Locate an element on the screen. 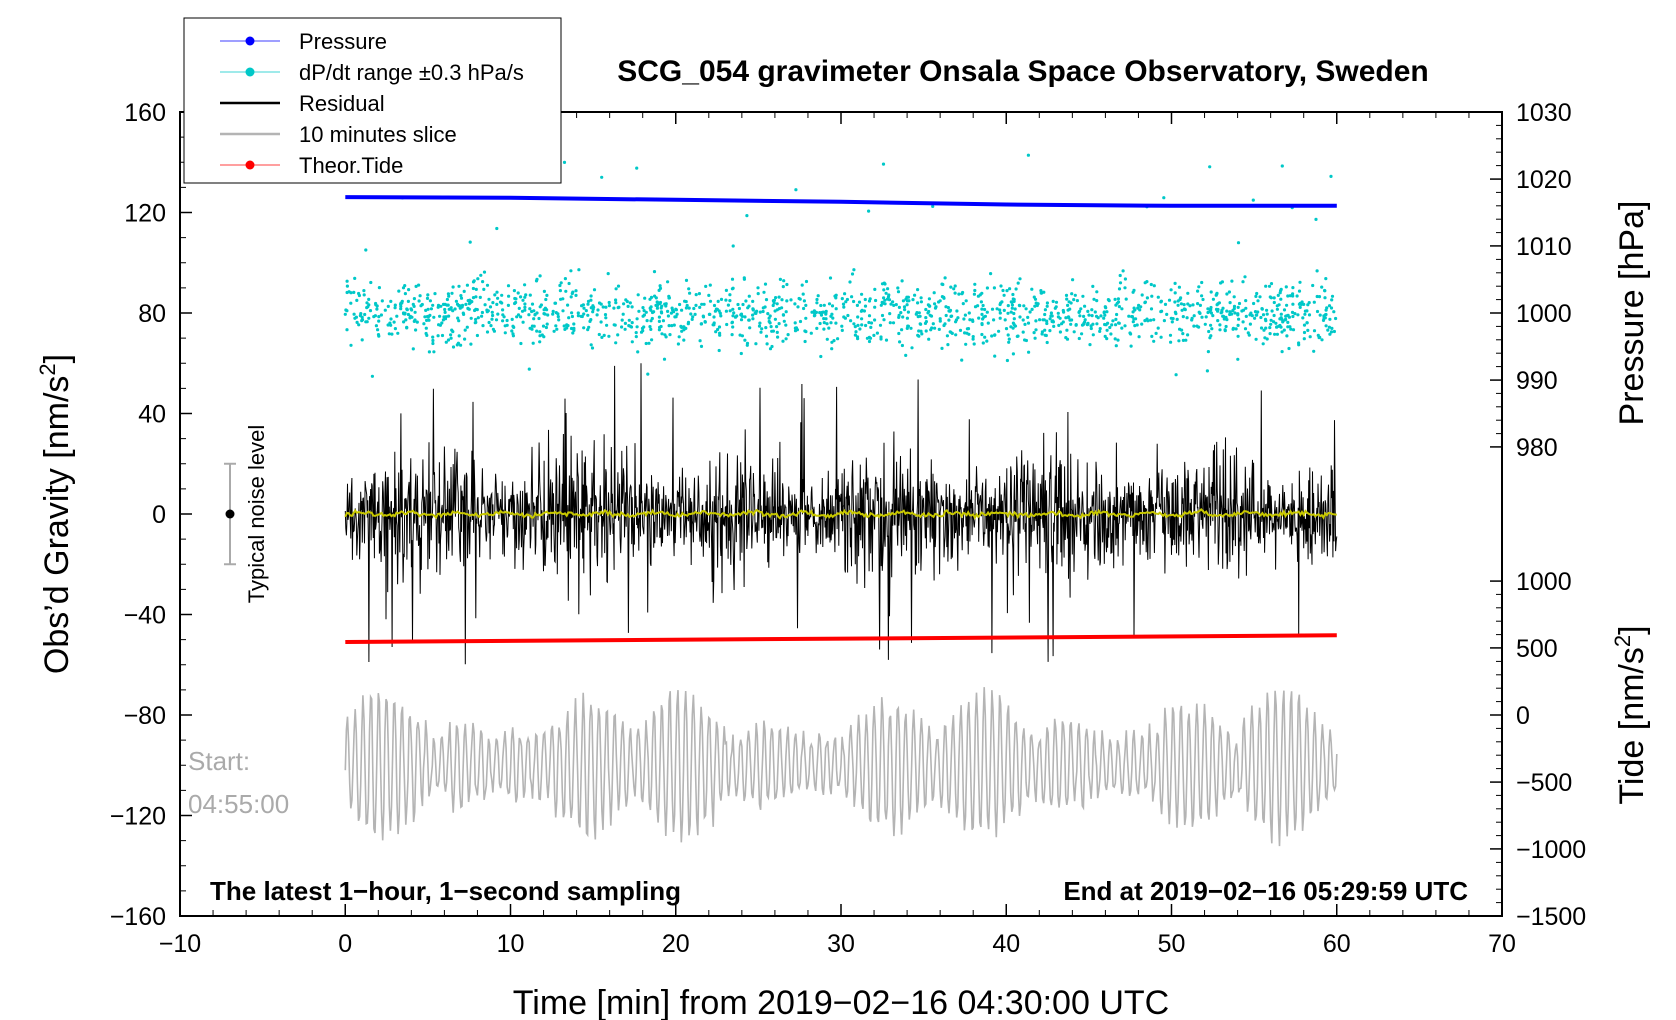 This screenshot has width=1676, height=1020. legend-item: 10 minutes slice is located at coordinates (338, 134).